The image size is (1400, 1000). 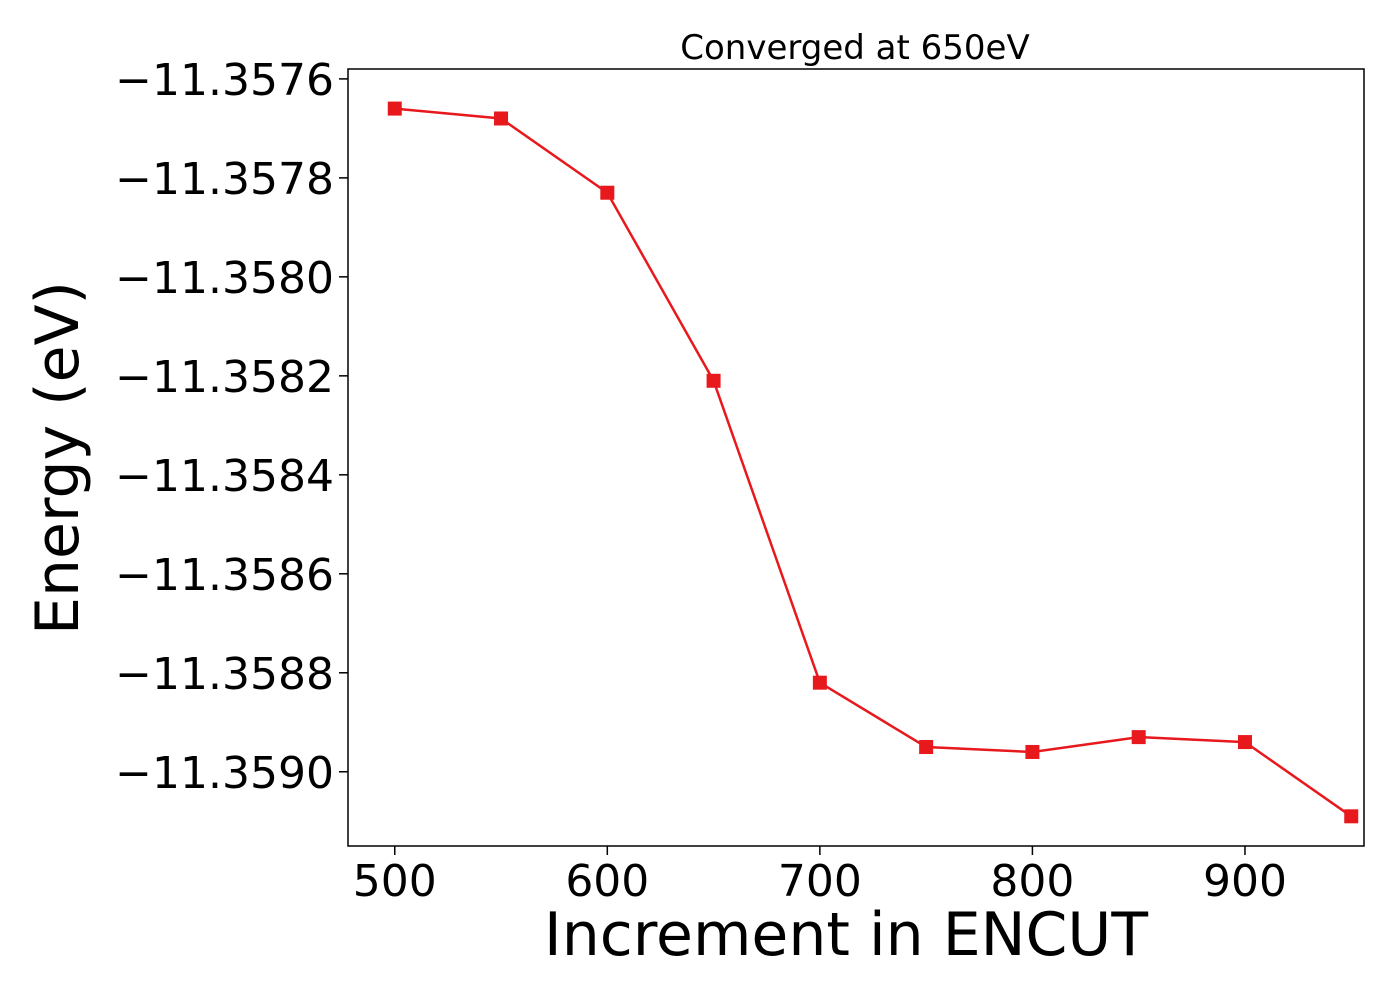 I want to click on y-tick-label: −11.3576, so click(x=224, y=80).